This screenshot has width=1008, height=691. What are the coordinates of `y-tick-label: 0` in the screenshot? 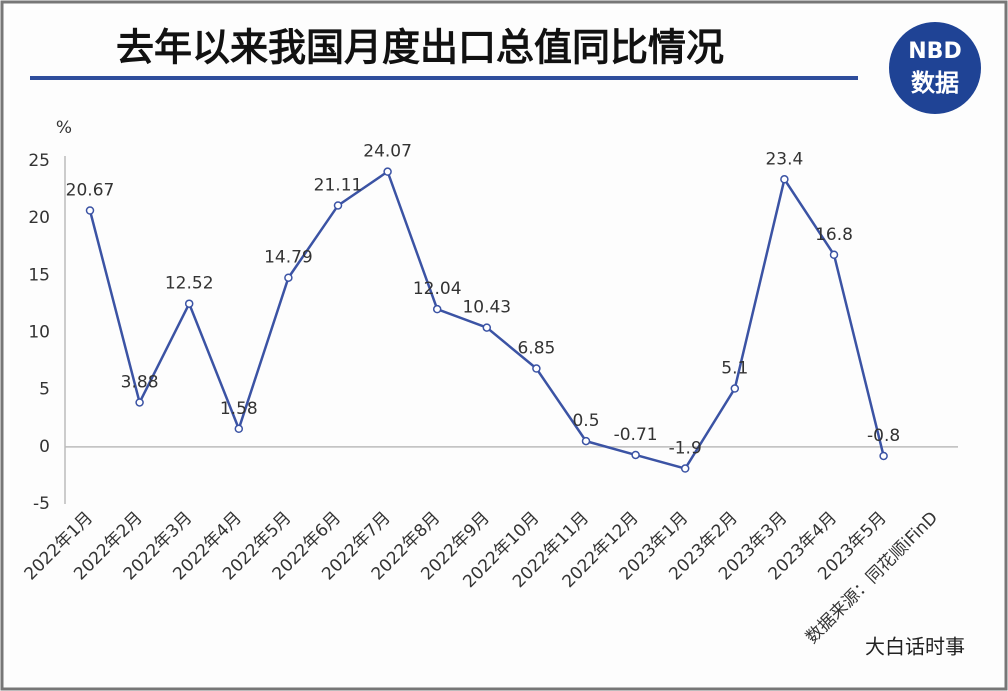 It's located at (44, 447).